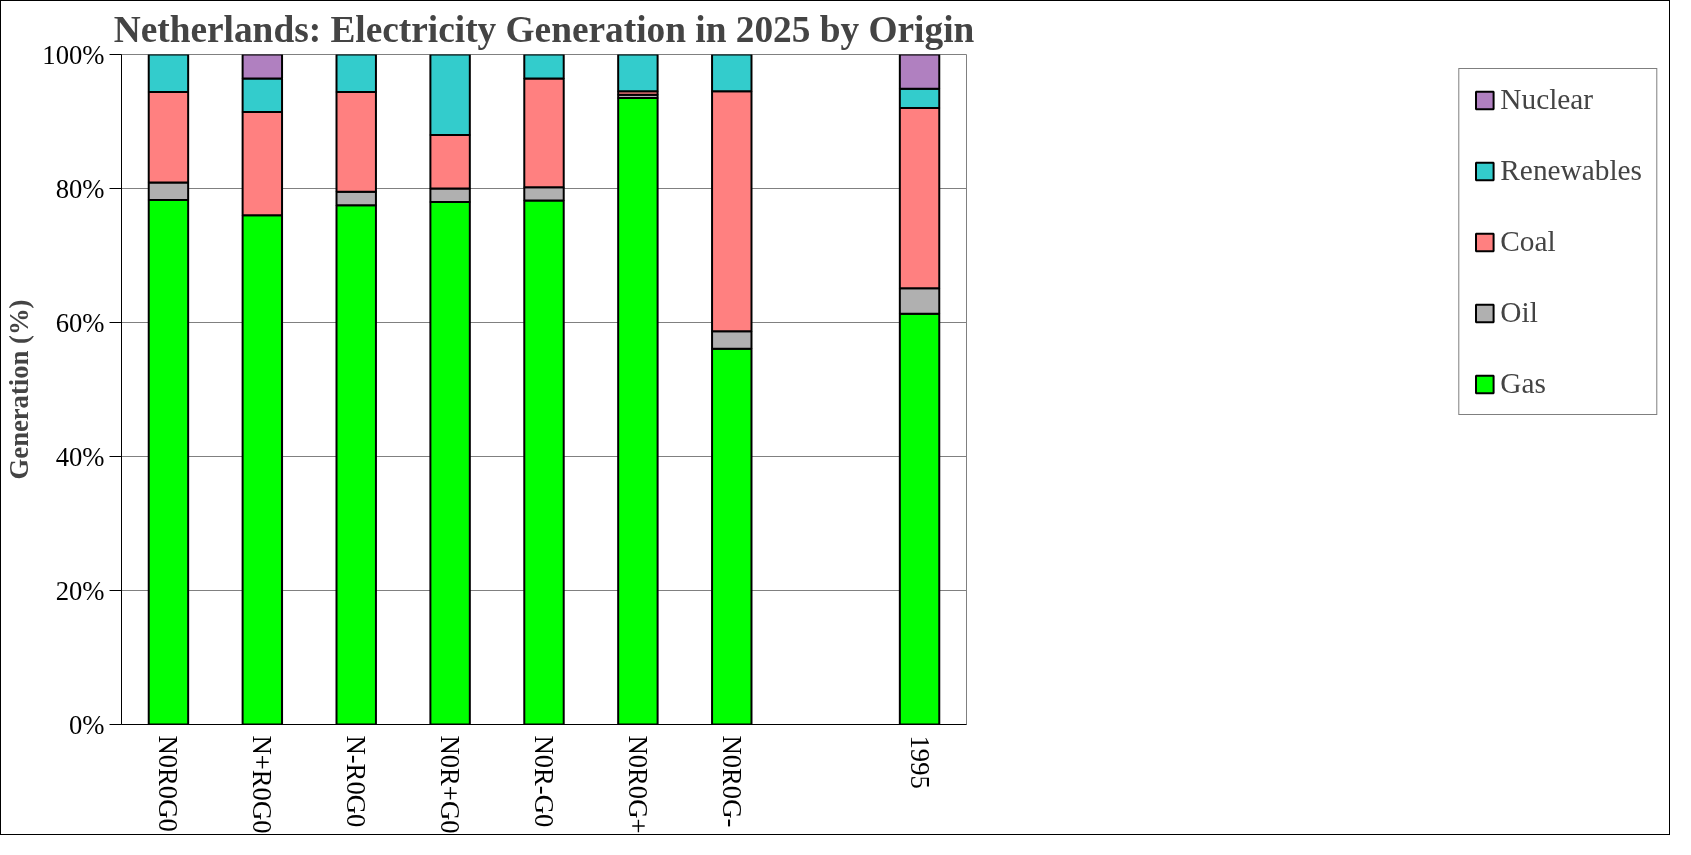 This screenshot has height=855, width=1691. Describe the element at coordinates (73, 54) in the screenshot. I see `y-tick-label: 100%` at that location.